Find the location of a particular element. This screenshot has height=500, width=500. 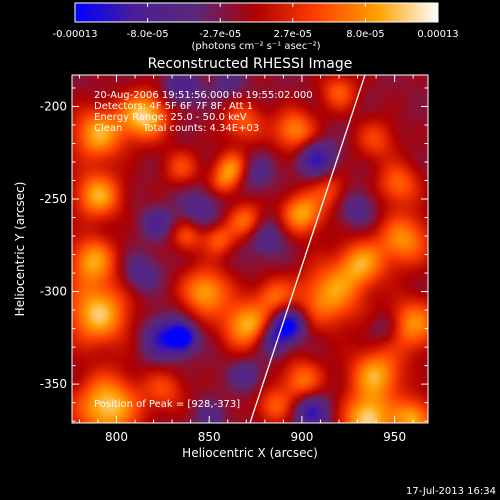

colorbar-ticks is located at coordinates (256, 12).